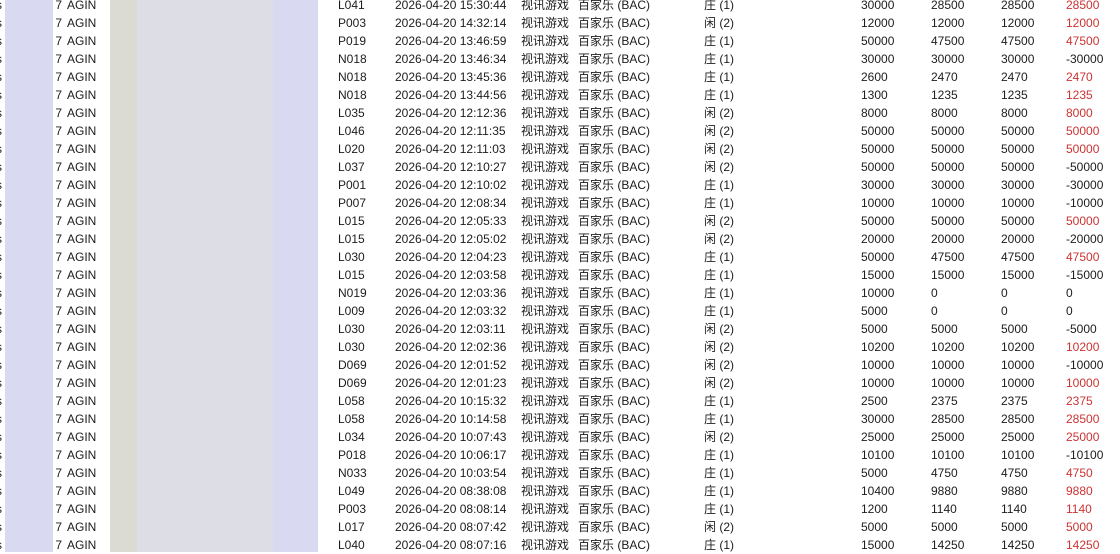 This screenshot has height=554, width=1120. What do you see at coordinates (1018, 131) in the screenshot?
I see `row-valid-amount-2: 50000` at bounding box center [1018, 131].